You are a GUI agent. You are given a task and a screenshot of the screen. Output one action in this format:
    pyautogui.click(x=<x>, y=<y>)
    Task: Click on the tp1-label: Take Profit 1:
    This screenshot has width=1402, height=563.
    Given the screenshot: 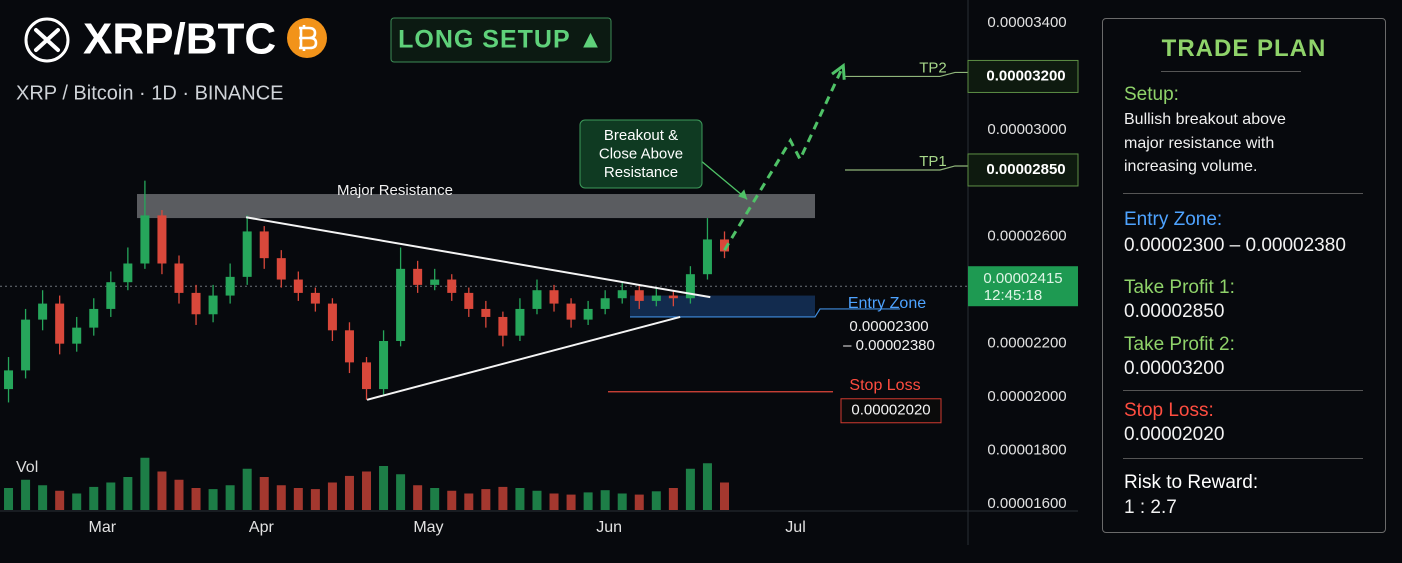 What is the action you would take?
    pyautogui.click(x=1179, y=287)
    